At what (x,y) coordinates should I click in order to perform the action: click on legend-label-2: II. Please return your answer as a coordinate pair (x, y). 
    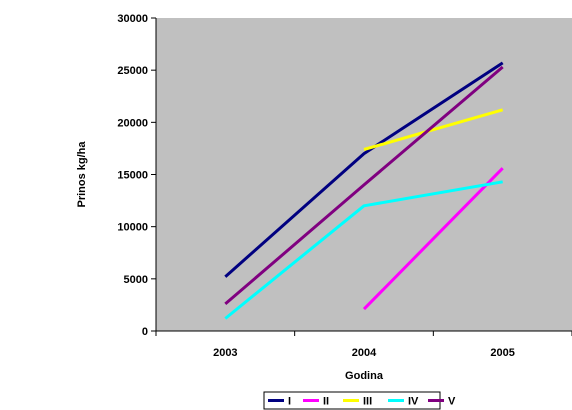
    Looking at the image, I should click on (326, 402).